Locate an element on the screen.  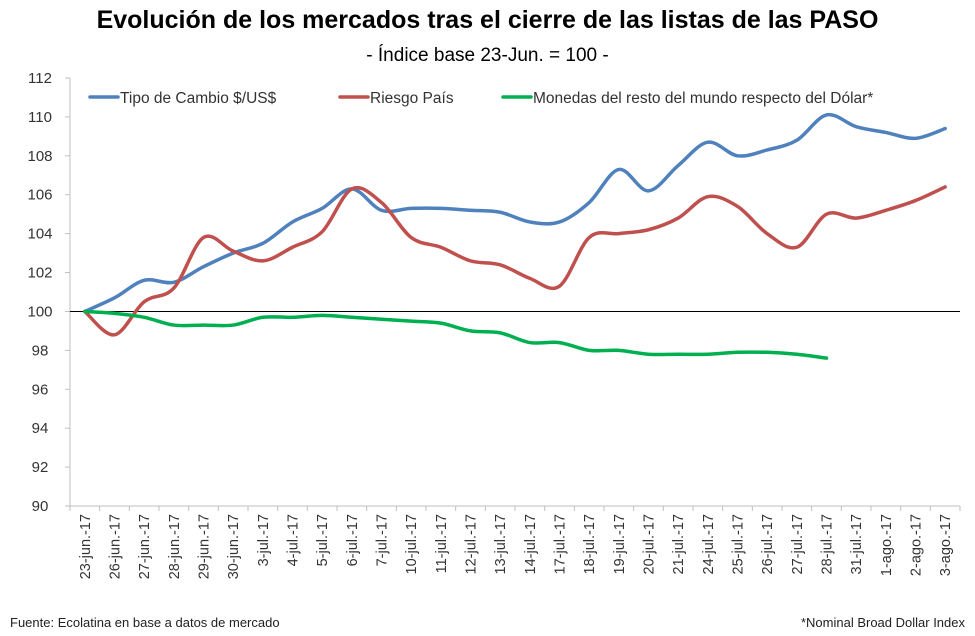
footnote: *Nominal Broad Dollar Index is located at coordinates (882, 622).